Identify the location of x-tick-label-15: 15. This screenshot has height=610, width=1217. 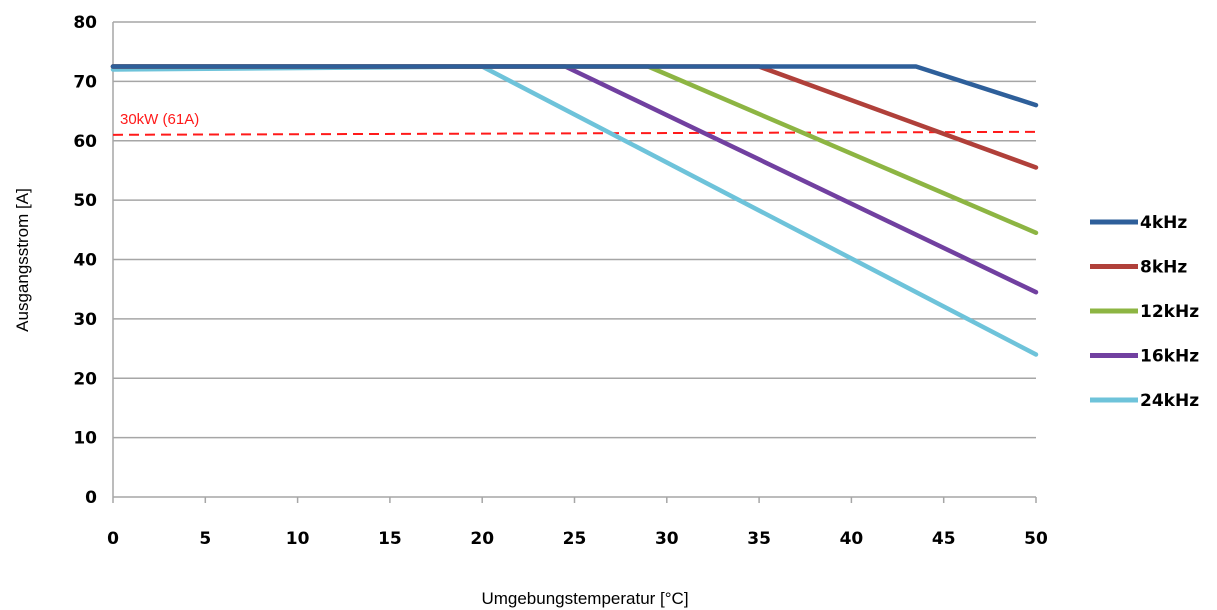
(390, 539).